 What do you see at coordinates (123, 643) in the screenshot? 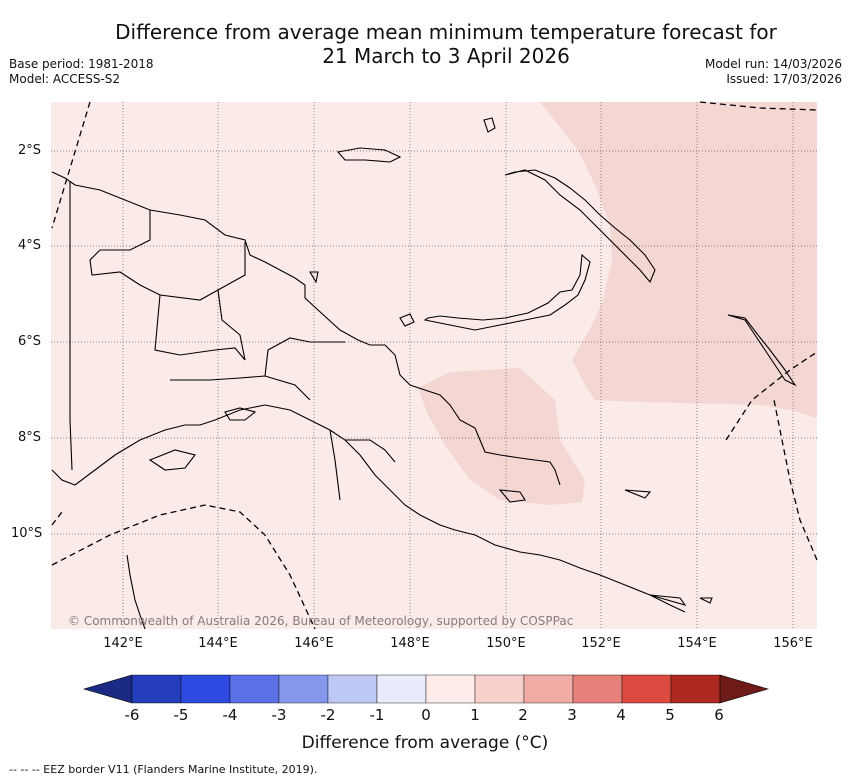
I see `lon-tick-142e: 142°E` at bounding box center [123, 643].